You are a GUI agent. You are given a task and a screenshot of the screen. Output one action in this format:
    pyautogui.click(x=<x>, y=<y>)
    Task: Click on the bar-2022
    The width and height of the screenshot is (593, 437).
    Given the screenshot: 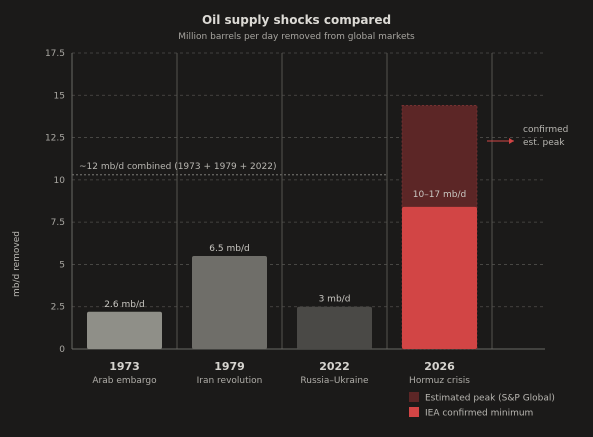 What is the action you would take?
    pyautogui.click(x=334, y=327)
    